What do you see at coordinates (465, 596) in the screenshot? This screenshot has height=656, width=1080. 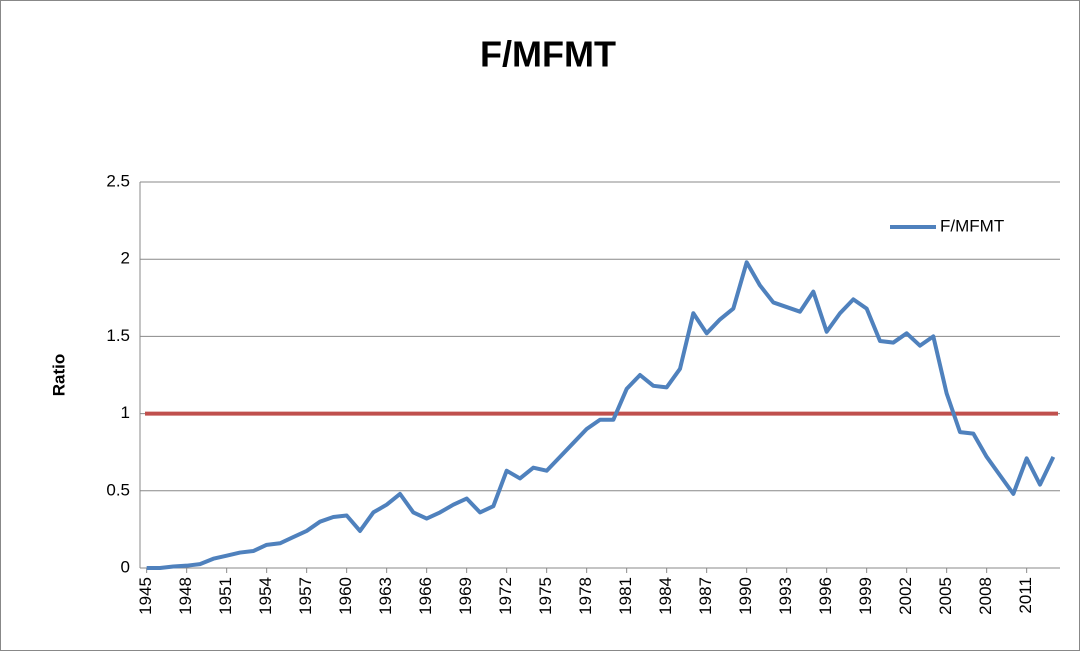 I see `x-tick-label: 1969` at bounding box center [465, 596].